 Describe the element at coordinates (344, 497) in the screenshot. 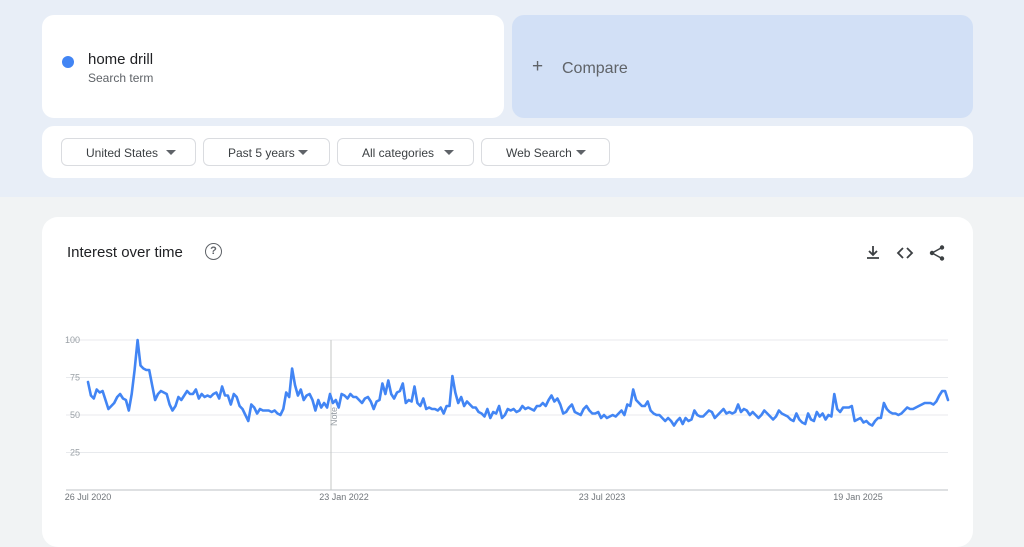

I see `x-tick-label: 23 Jan 2022` at that location.